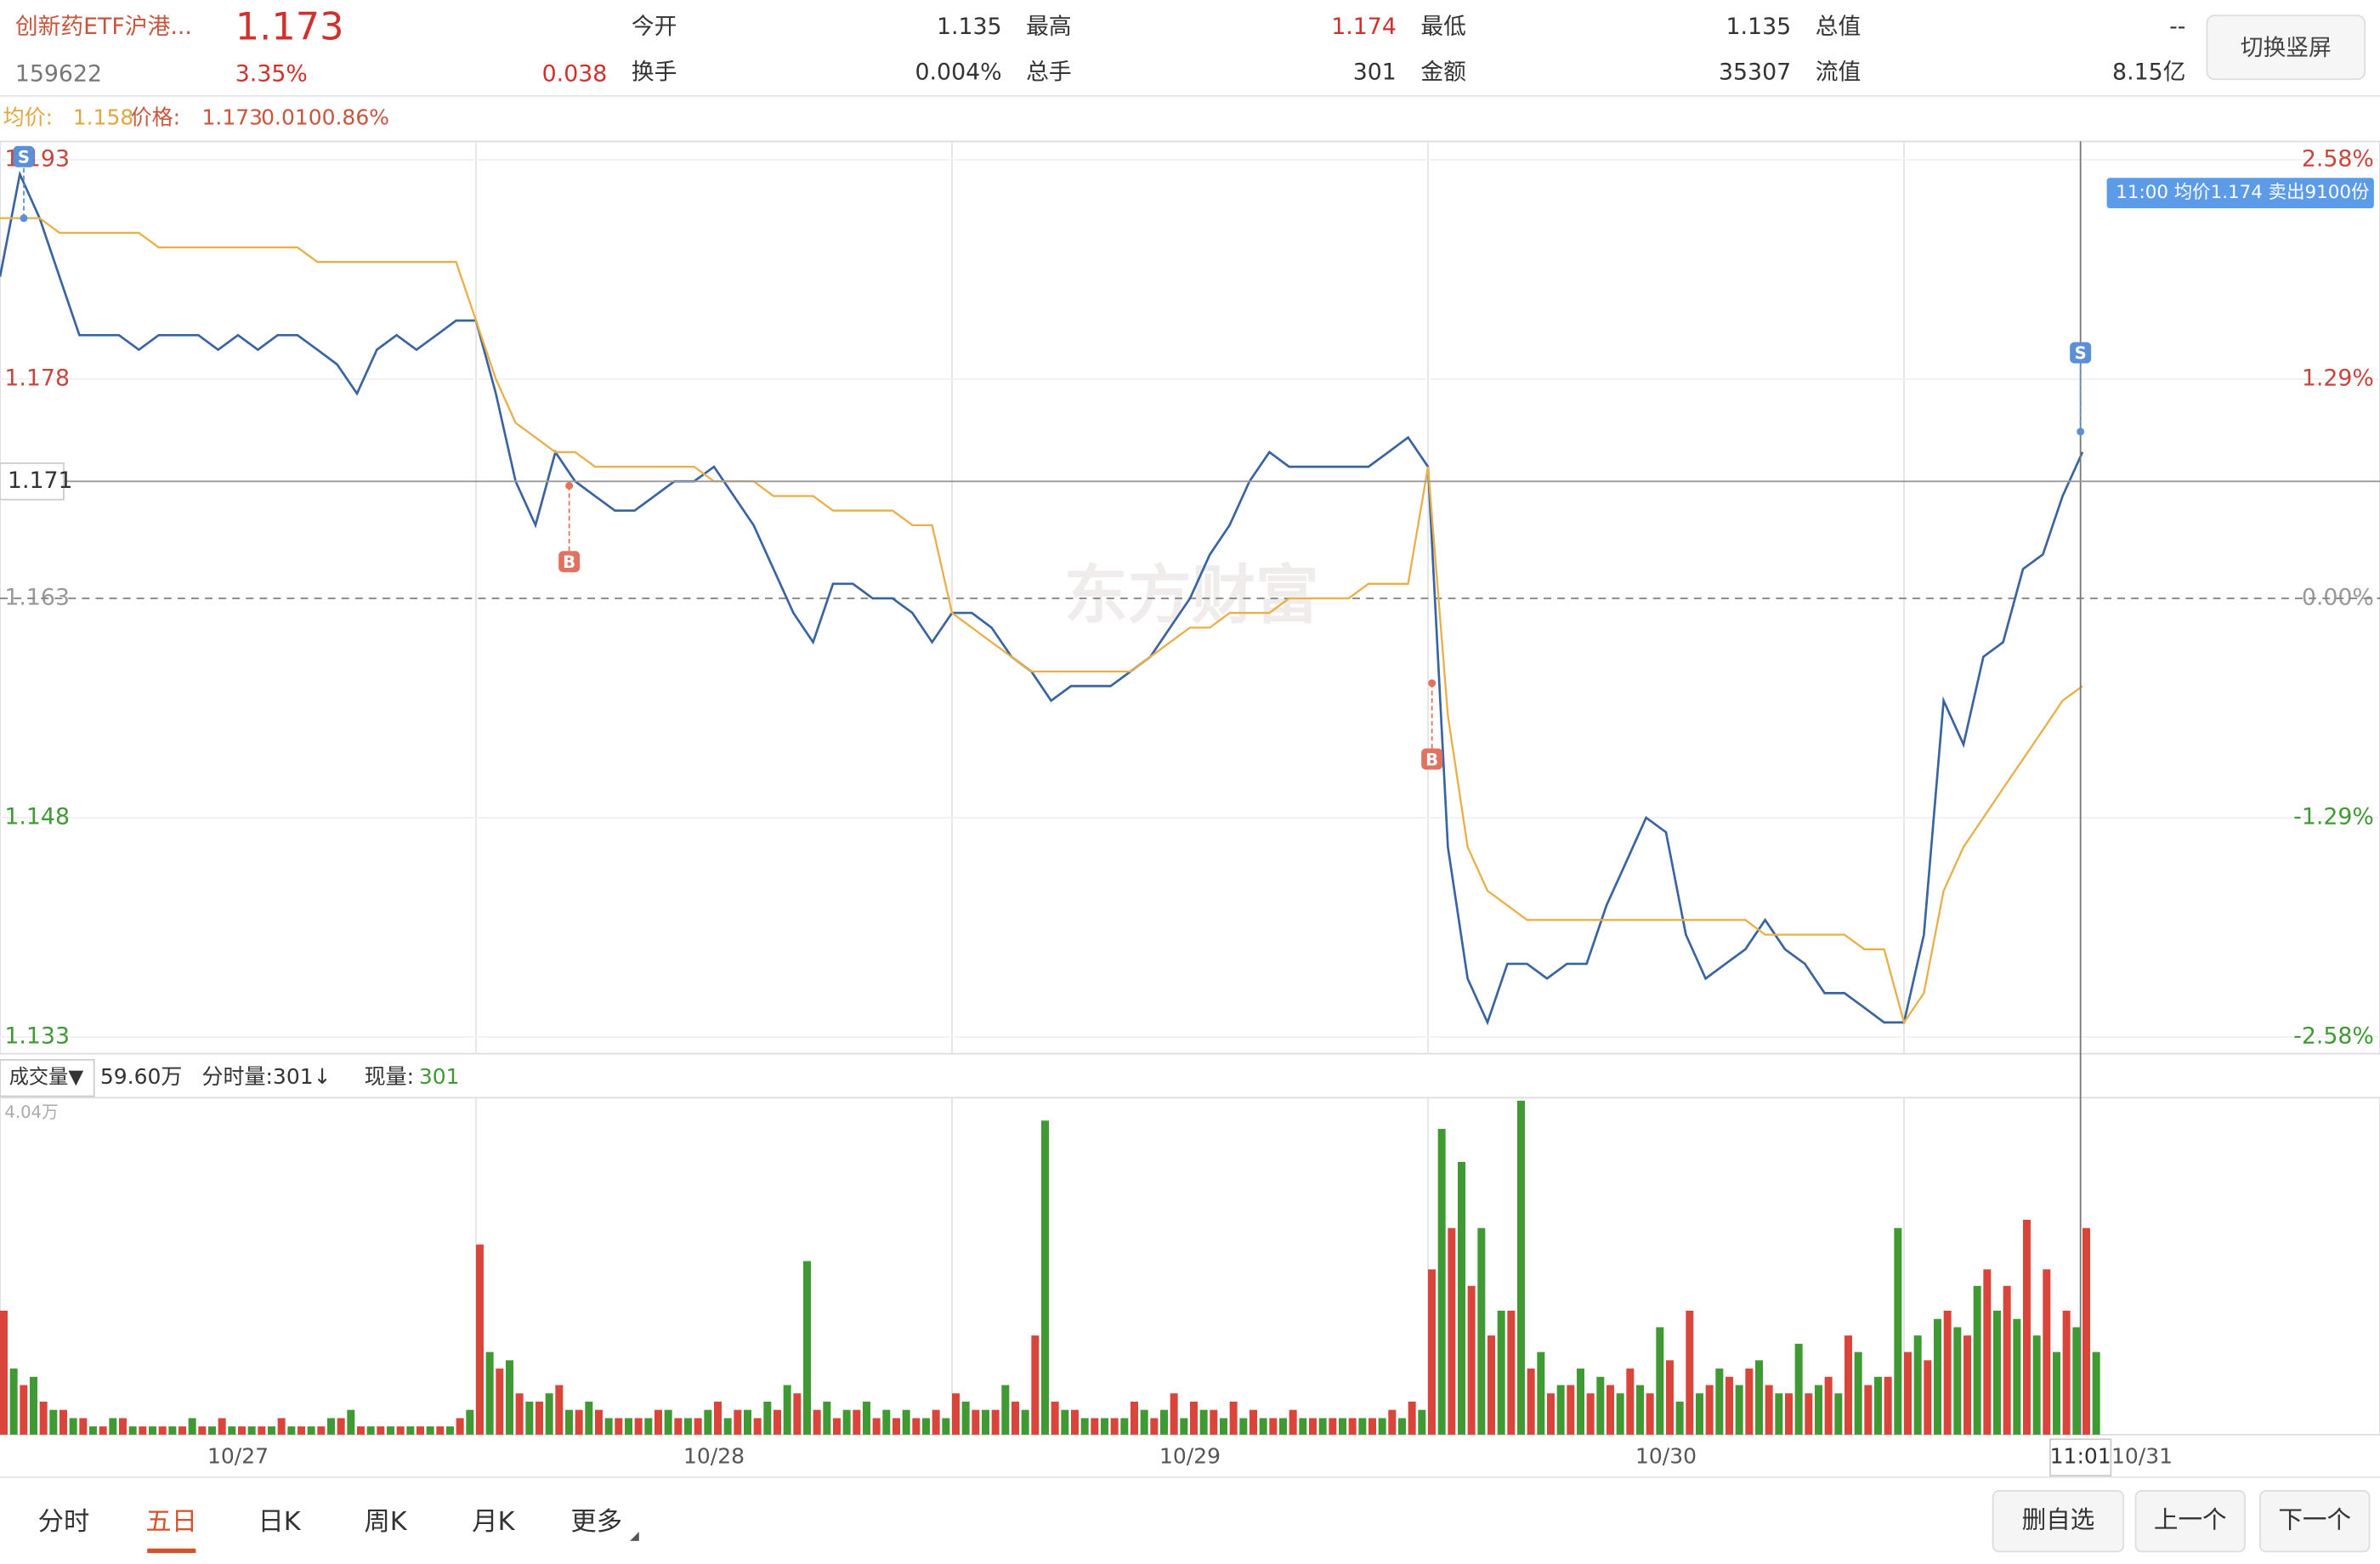 This screenshot has width=2380, height=1564. Describe the element at coordinates (271, 73) in the screenshot. I see `change-pct: 3.35%` at that location.